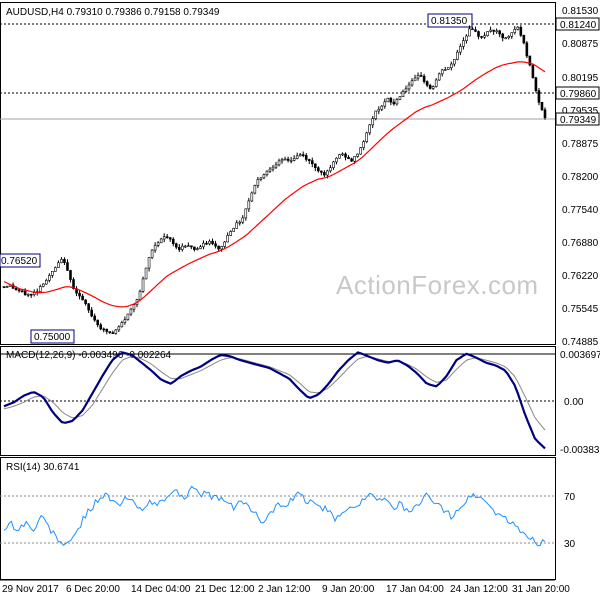 The width and height of the screenshot is (600, 600). What do you see at coordinates (225, 589) in the screenshot?
I see `x-tick: 21 Dec 12:00` at bounding box center [225, 589].